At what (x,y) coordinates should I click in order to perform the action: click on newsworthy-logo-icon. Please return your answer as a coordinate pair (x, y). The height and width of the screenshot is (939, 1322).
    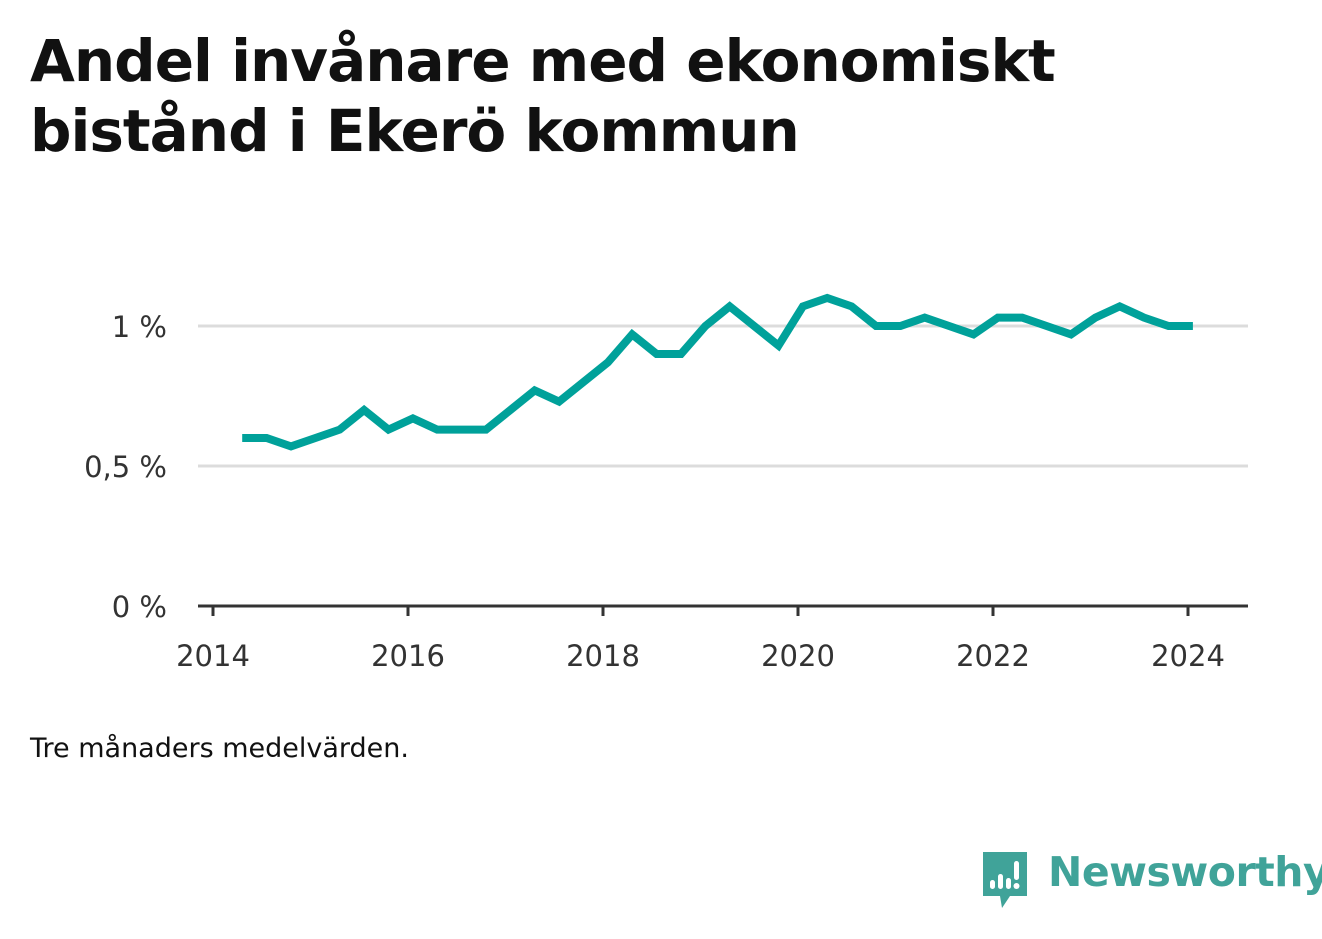
    Looking at the image, I should click on (1005, 880).